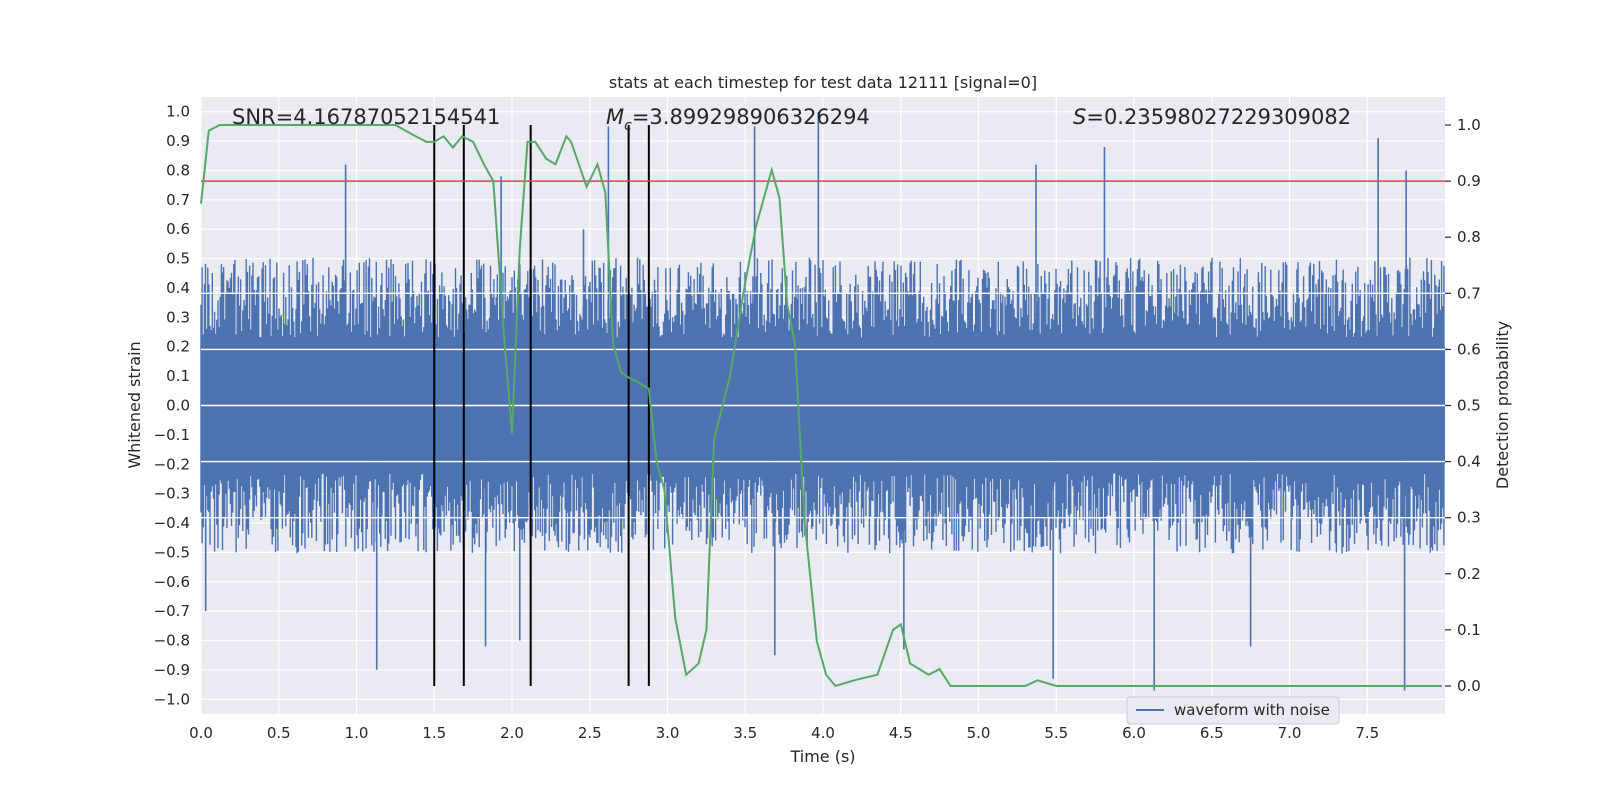 The height and width of the screenshot is (800, 1600). Describe the element at coordinates (1469, 406) in the screenshot. I see `y-right-tick-label: 0.5` at that location.